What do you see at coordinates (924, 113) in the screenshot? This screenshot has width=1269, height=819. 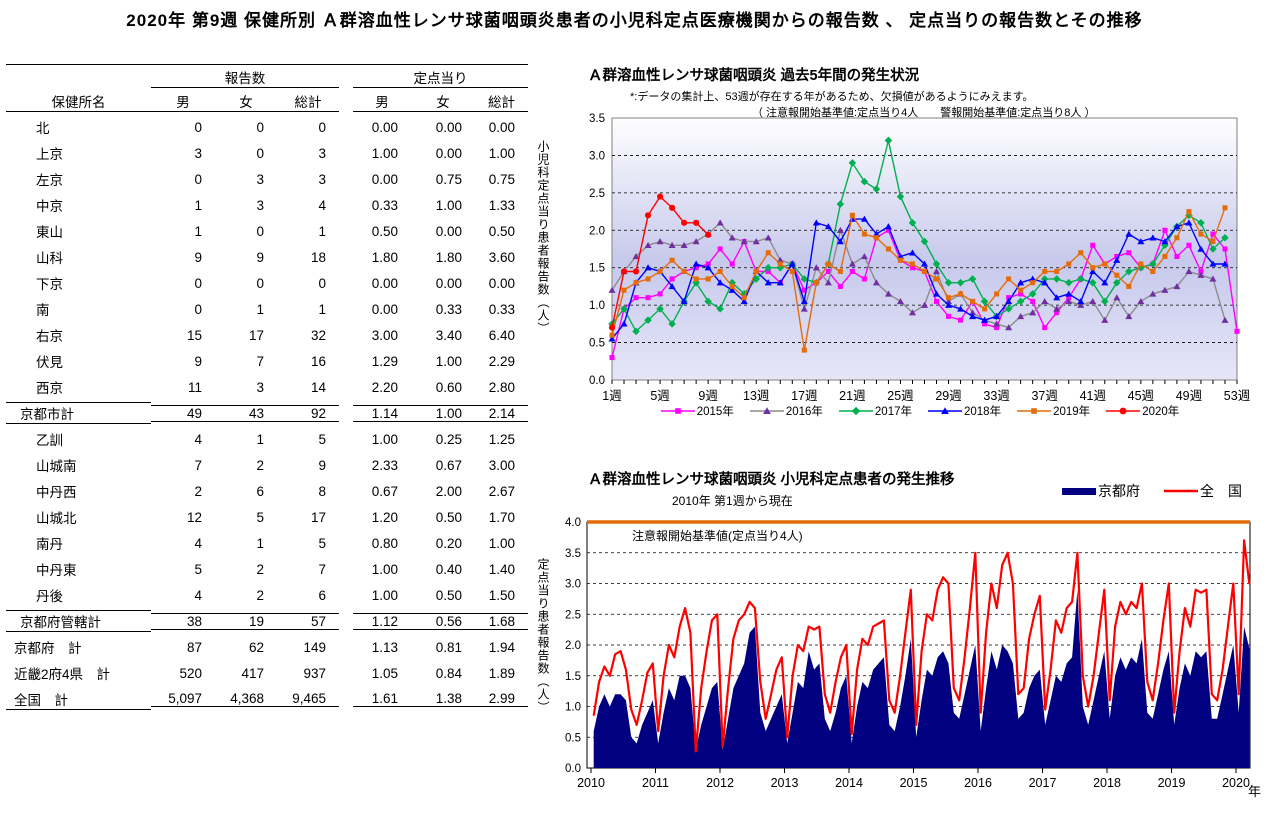 I see `weekly-chart-note-thresholds: （ 注意報開始基準値:定点当り4人 警報開始基準値:定点当り8人 ）` at bounding box center [924, 113].